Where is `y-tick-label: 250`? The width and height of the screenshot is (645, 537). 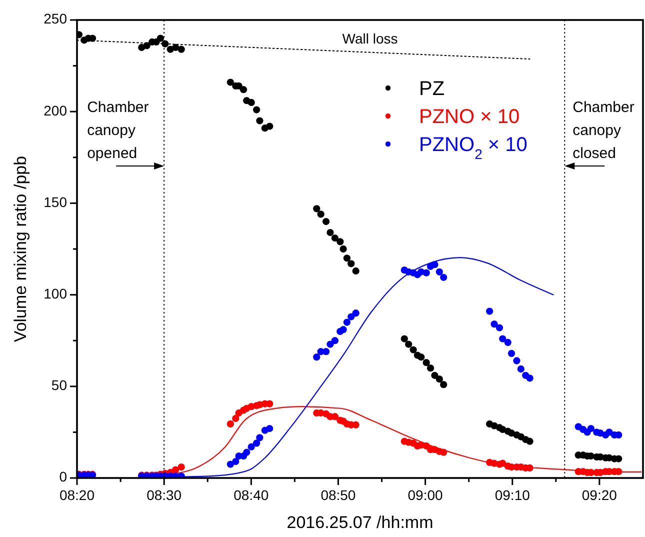
y-tick-label: 250 is located at coordinates (56, 18).